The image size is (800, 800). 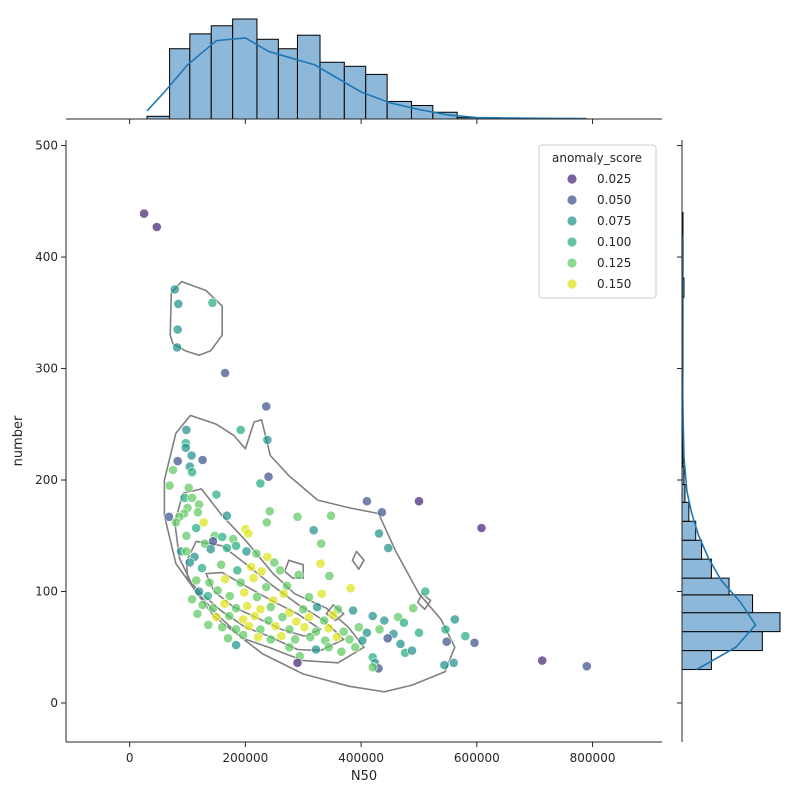 What do you see at coordinates (614, 263) in the screenshot?
I see `legend-label: 0.125` at bounding box center [614, 263].